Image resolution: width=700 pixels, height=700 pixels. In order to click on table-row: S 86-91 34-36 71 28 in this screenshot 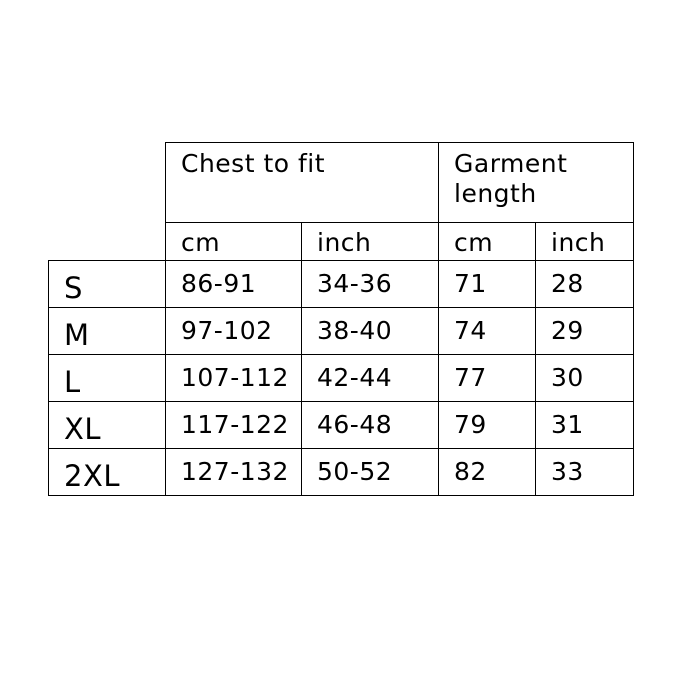, I will do `click(341, 284)`.